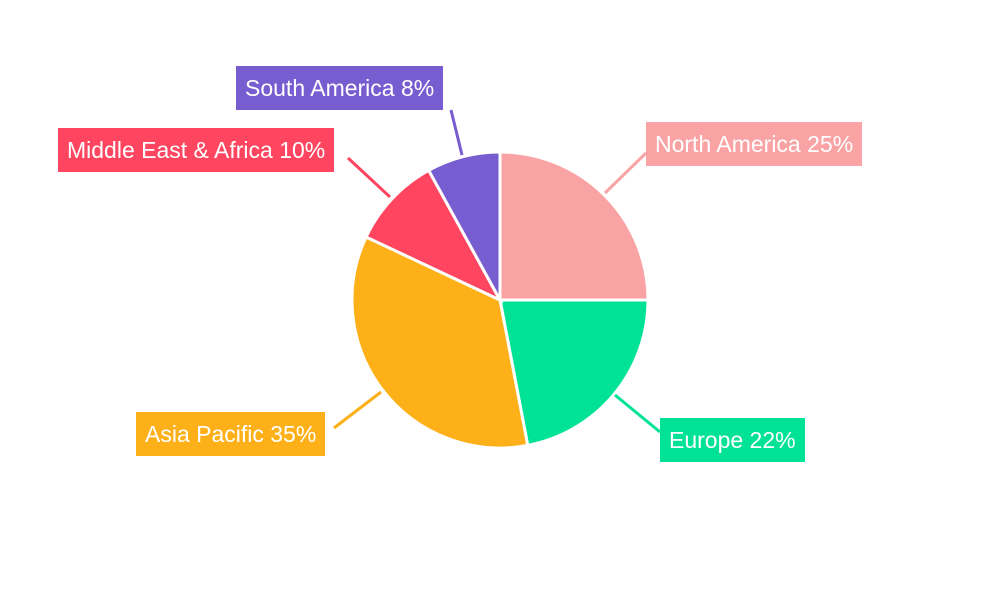  Describe the element at coordinates (196, 150) in the screenshot. I see `data-label: Middle East & Africa 10%` at that location.